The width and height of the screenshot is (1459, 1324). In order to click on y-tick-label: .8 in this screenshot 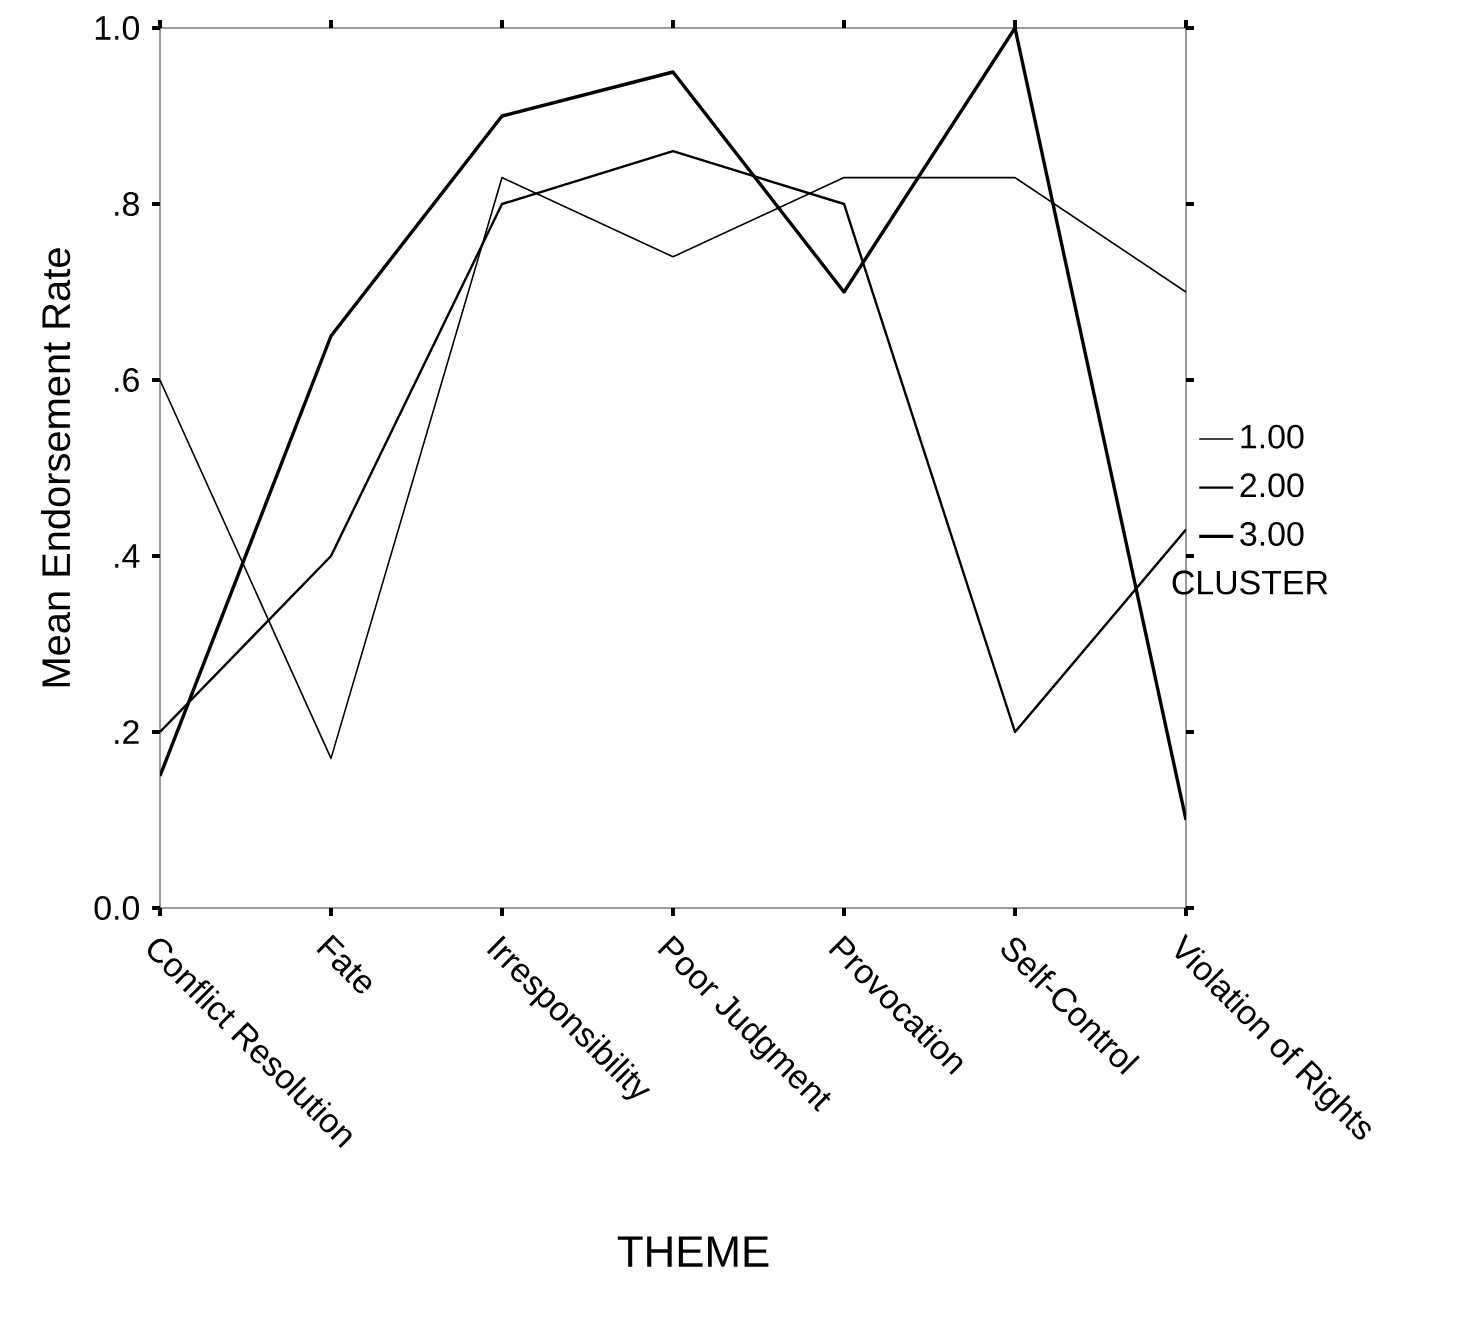, I will do `click(127, 204)`.